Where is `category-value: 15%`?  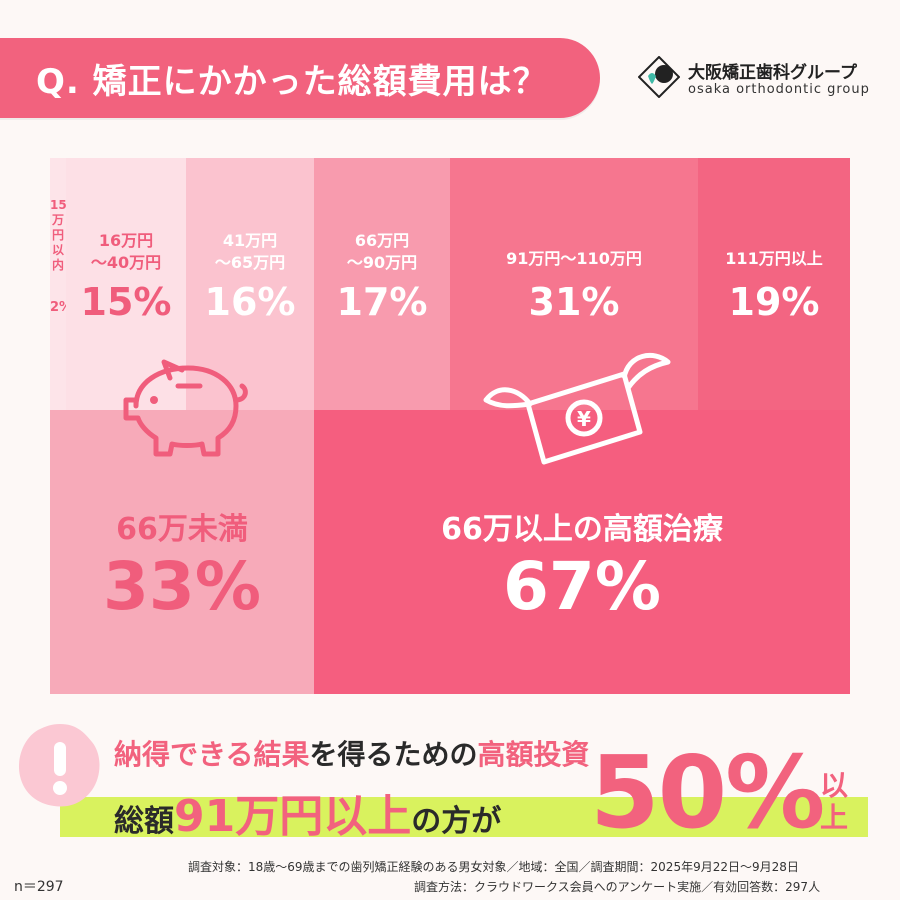
category-value: 15% is located at coordinates (126, 302).